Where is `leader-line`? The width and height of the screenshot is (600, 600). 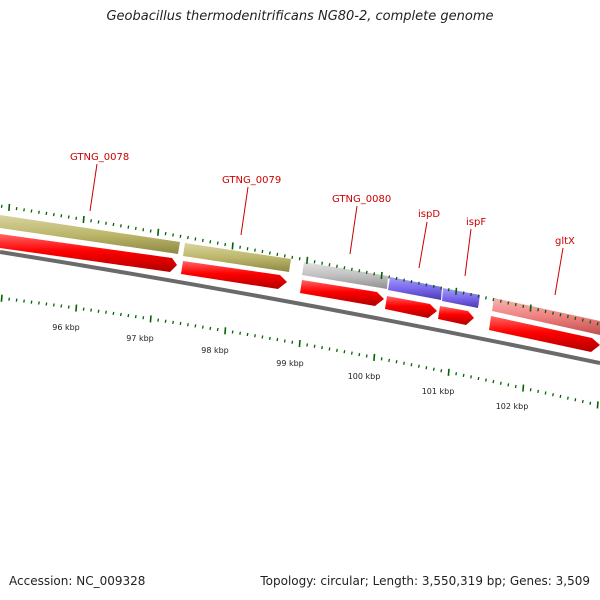 leader-line is located at coordinates (244, 211).